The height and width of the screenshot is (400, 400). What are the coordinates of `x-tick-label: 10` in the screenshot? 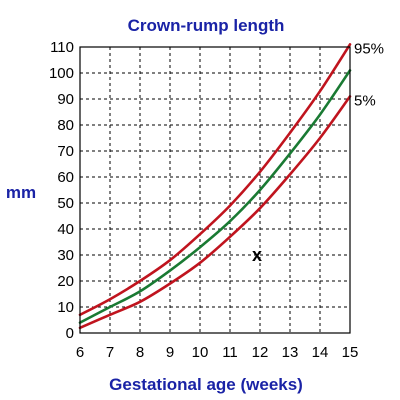 It's located at (200, 352).